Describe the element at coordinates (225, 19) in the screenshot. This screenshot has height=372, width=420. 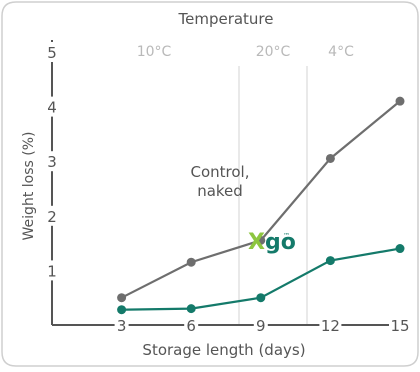
I see `chart-title: Temperature` at that location.